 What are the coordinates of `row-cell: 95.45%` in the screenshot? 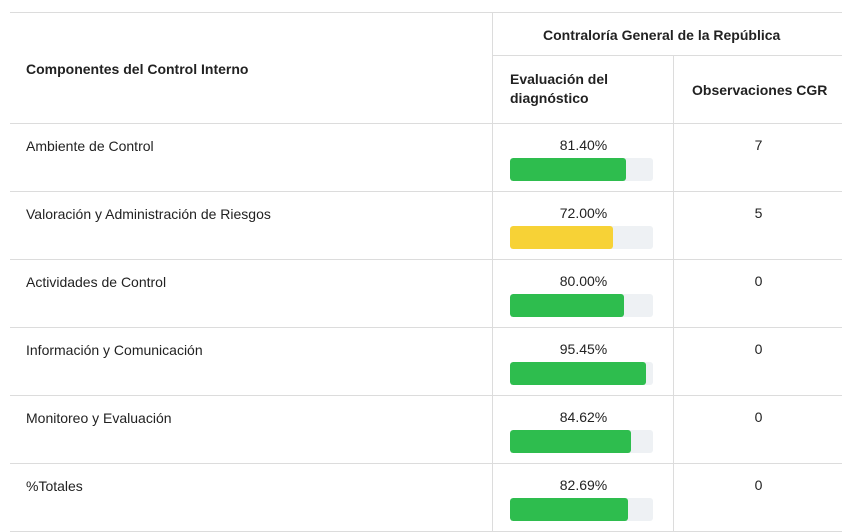 It's located at (582, 362).